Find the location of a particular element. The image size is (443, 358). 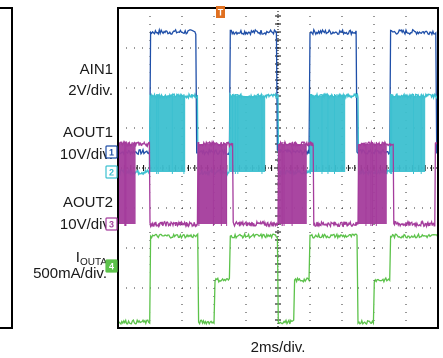

channel-3-scale: 10V/div. is located at coordinates (86, 224).